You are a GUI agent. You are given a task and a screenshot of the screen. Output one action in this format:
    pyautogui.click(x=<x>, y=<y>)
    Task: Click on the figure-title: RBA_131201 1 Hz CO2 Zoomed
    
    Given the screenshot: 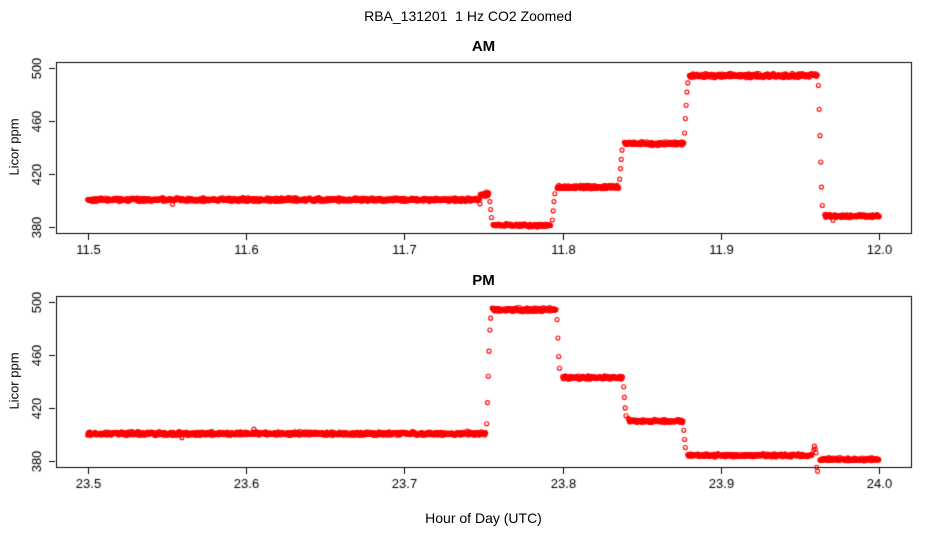 What is the action you would take?
    pyautogui.click(x=468, y=16)
    